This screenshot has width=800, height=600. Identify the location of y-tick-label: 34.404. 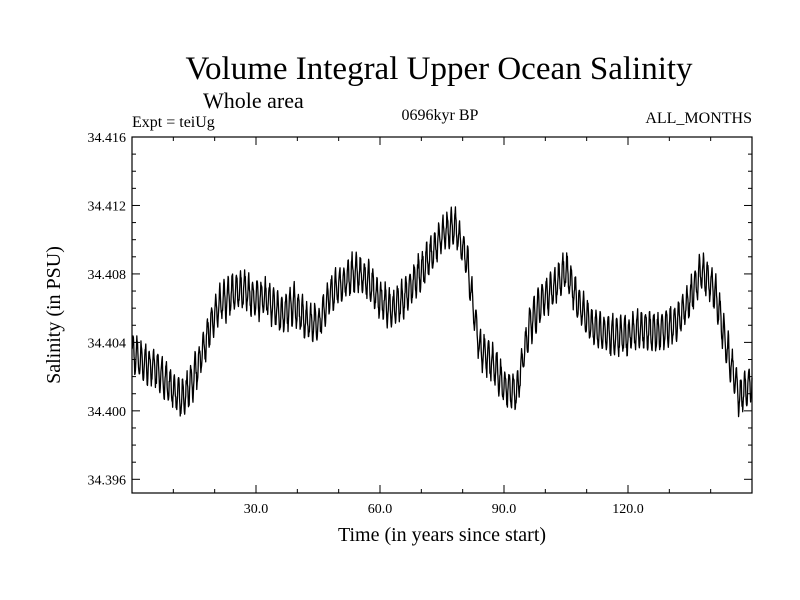
(107, 343).